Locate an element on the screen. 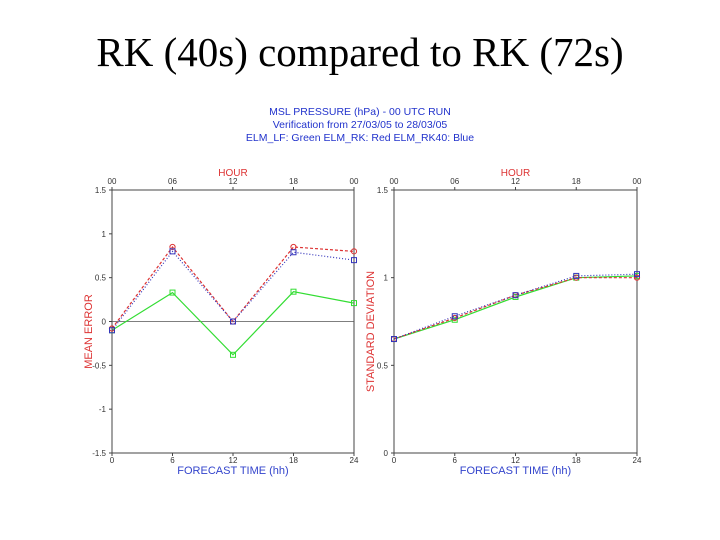 Image resolution: width=720 pixels, height=540 pixels. chart-1-top-tick-label: 18 is located at coordinates (293, 181).